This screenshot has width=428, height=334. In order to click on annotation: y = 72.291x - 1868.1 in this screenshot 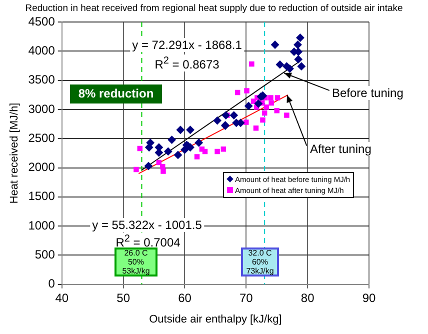, I will do `click(187, 45)`.